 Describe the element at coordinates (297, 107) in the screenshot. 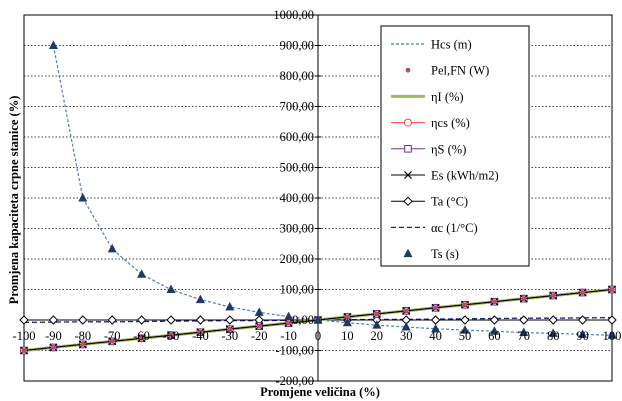

I see `y-tick-label: 700,00` at that location.